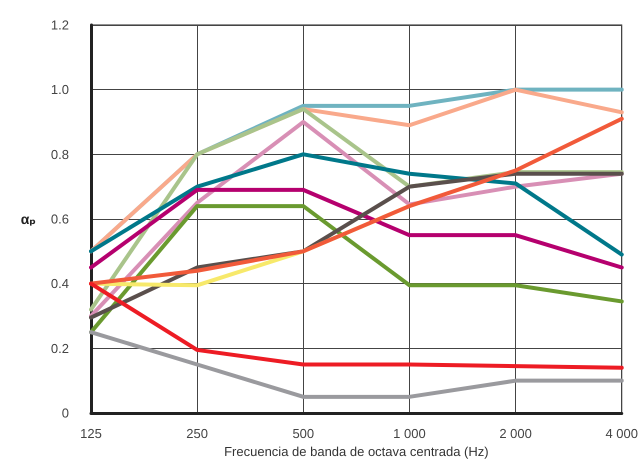 The image size is (641, 468). Describe the element at coordinates (515, 433) in the screenshot. I see `x-tick-label: 2 000` at that location.